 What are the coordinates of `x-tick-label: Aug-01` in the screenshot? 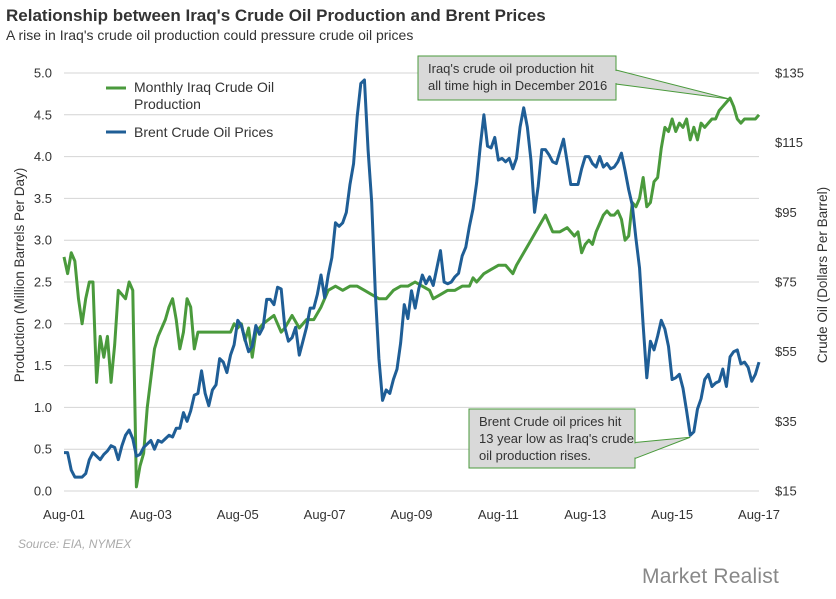 It's located at (64, 514).